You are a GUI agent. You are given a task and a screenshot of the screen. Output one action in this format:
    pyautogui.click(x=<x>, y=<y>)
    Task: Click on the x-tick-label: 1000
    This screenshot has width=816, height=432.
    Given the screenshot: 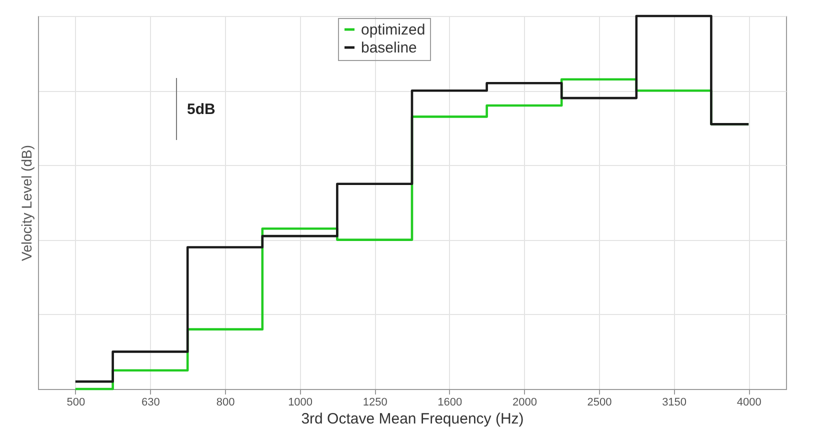 What is the action you would take?
    pyautogui.click(x=300, y=402)
    